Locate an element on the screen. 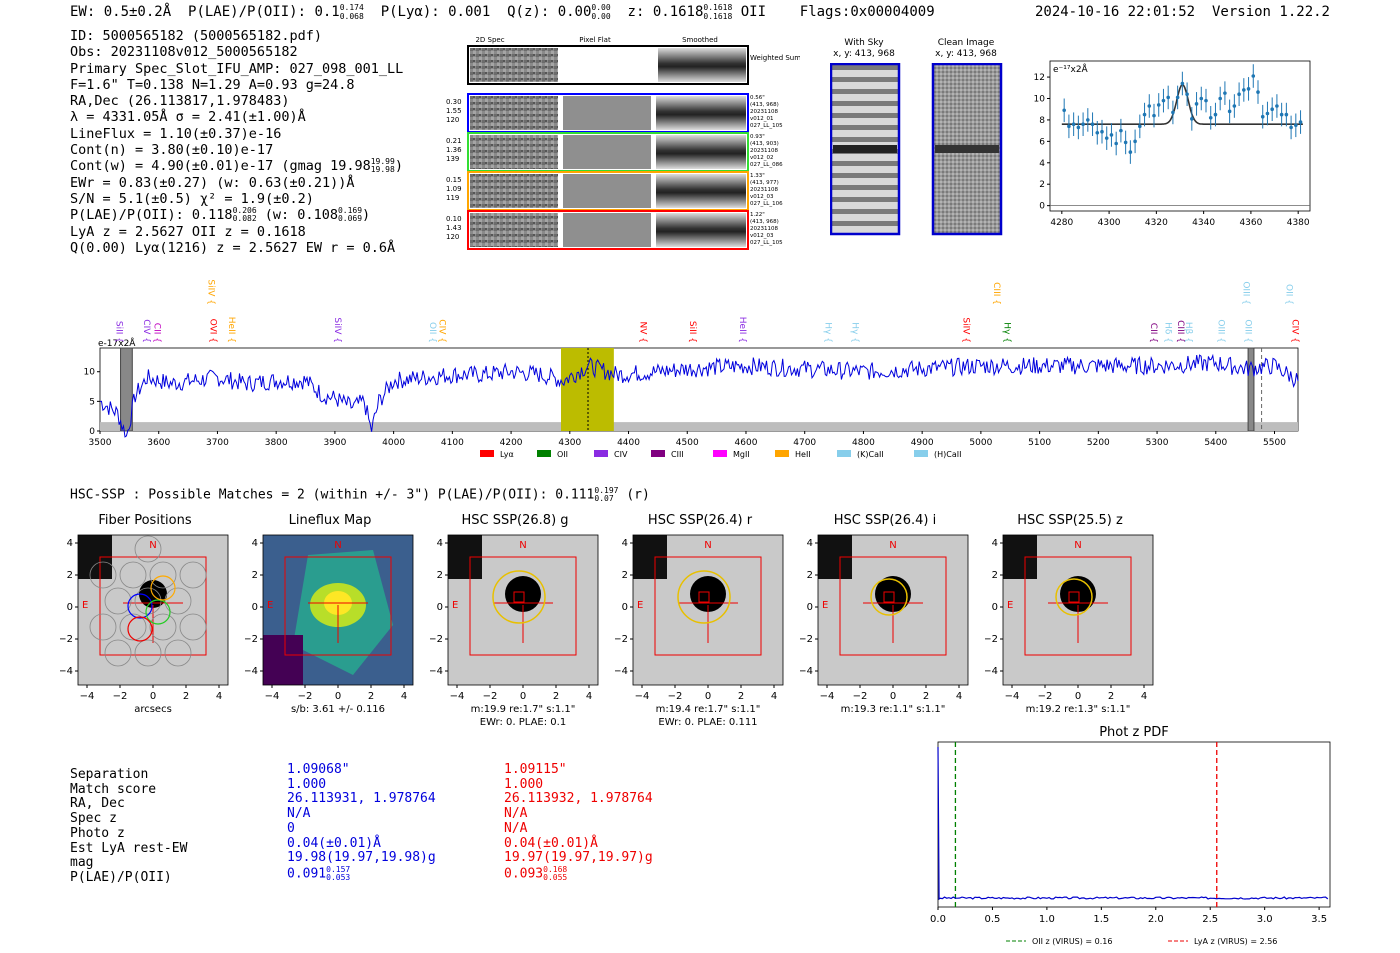 This screenshot has height=953, width=1400. spectrum-xtick-label: 5500 is located at coordinates (1274, 443).